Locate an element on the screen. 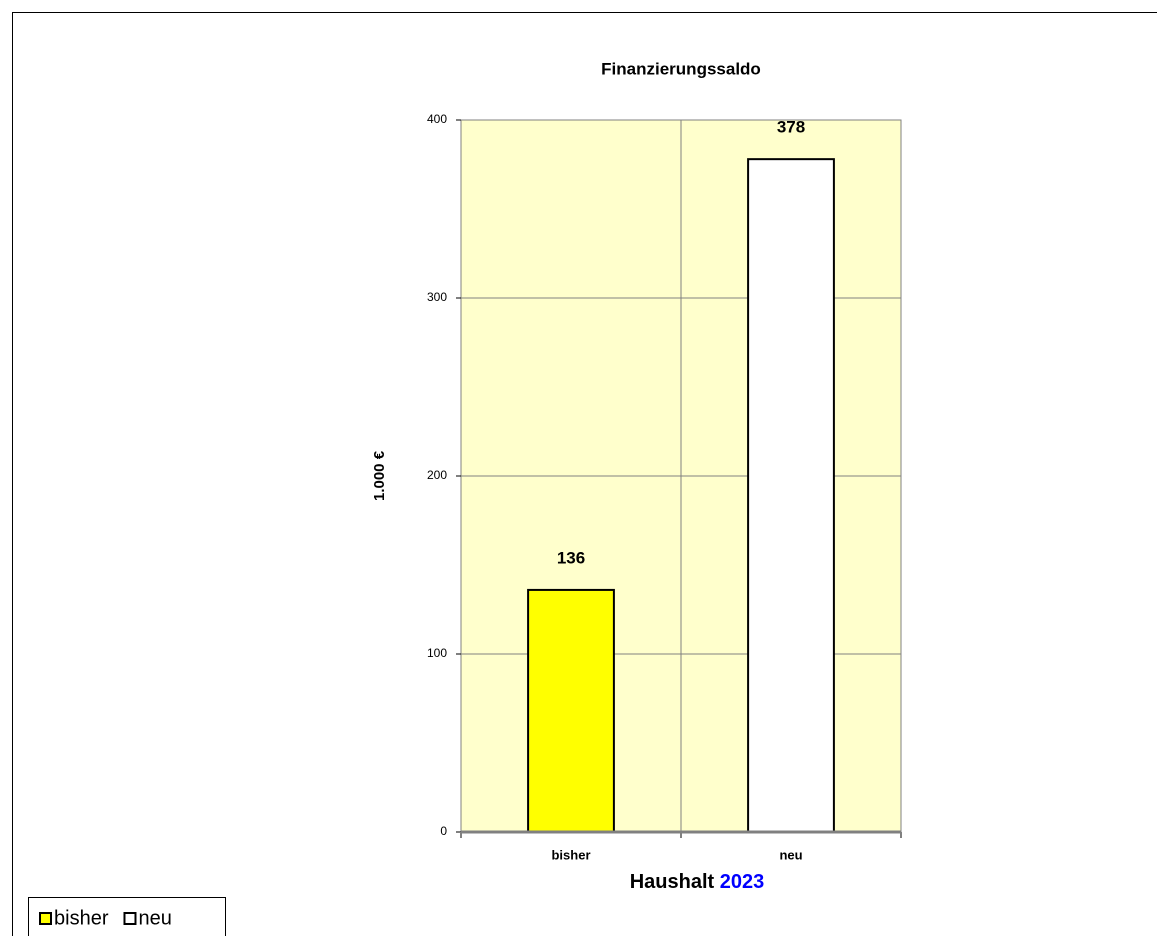 The width and height of the screenshot is (1157, 936). y-tick-label: 400 is located at coordinates (437, 119).